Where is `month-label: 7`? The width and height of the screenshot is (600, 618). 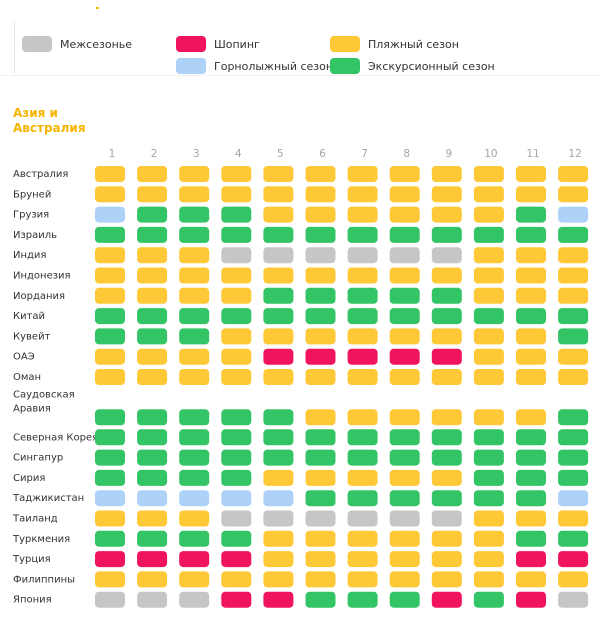
month-label: 7 is located at coordinates (364, 154).